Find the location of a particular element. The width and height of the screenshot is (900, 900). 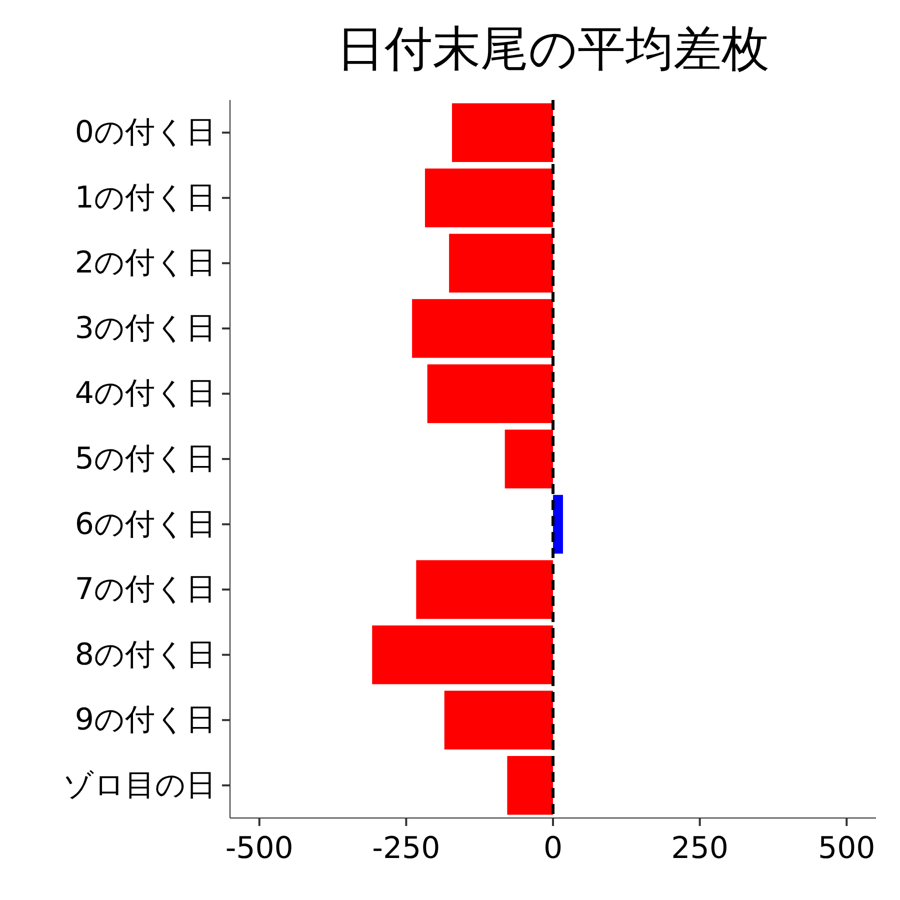

y-tick-label: 7の付く日 is located at coordinates (145, 590).